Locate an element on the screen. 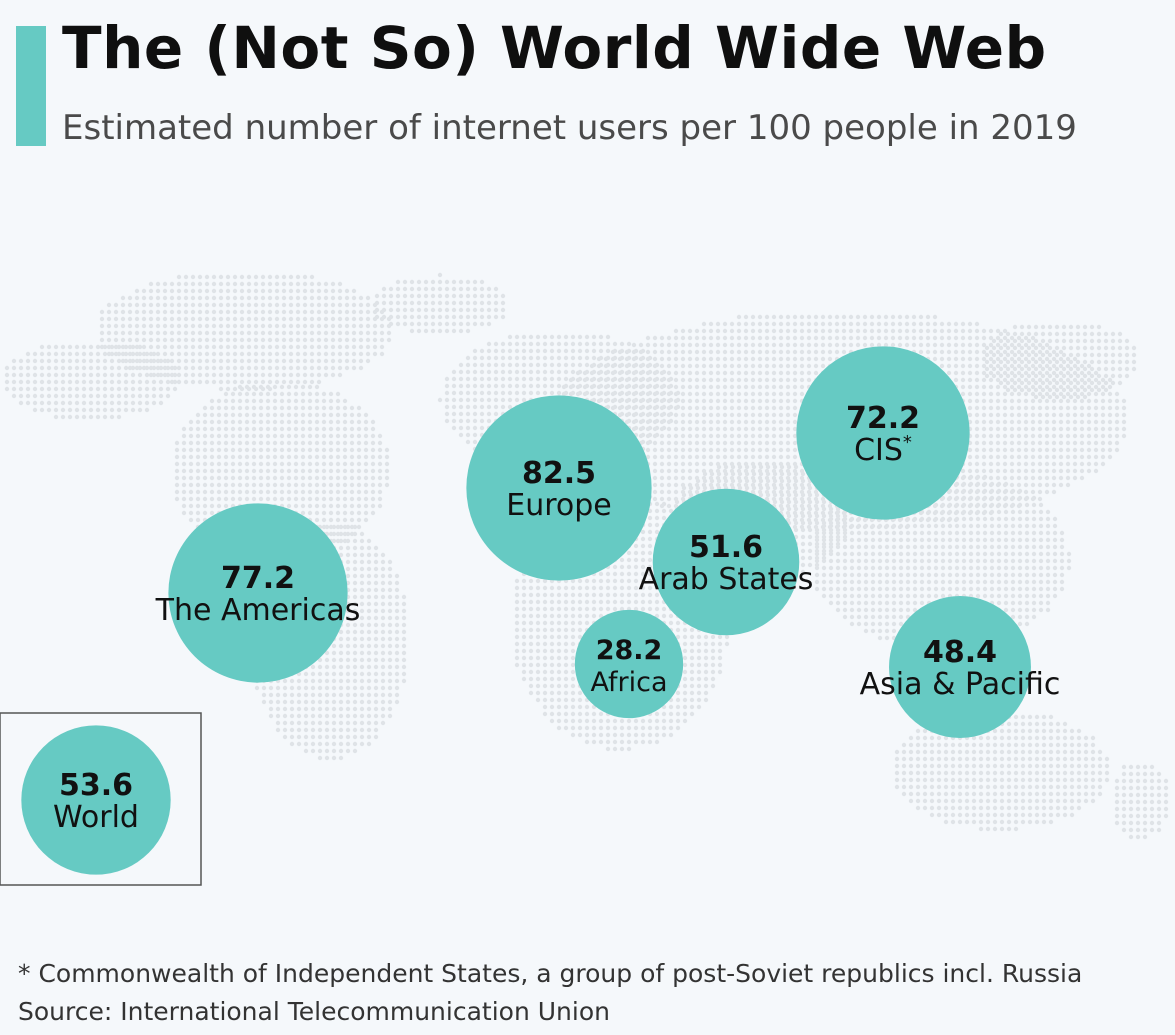 The image size is (1175, 1035). bubble-europe is located at coordinates (559, 488).